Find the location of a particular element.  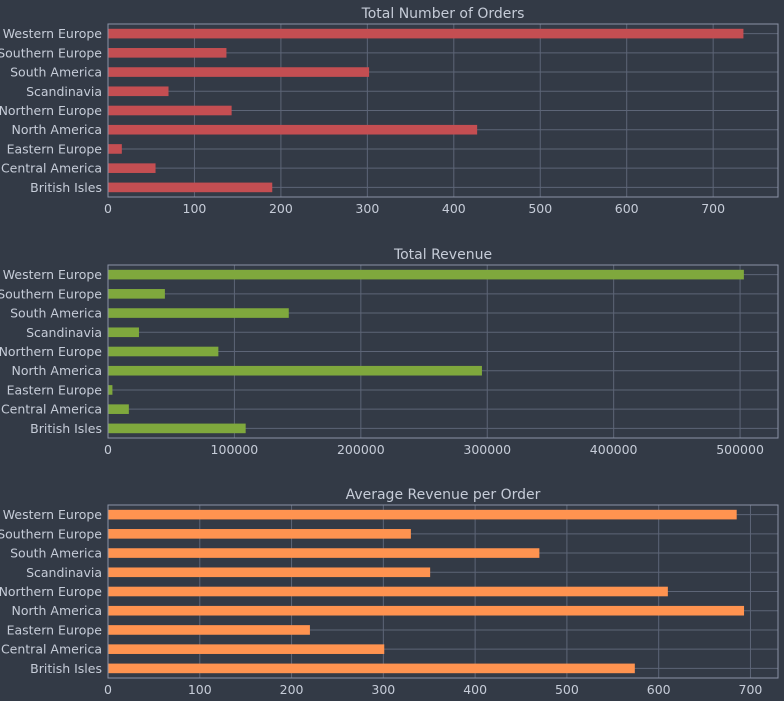

chart-title: Total Number of Orders is located at coordinates (443, 14).